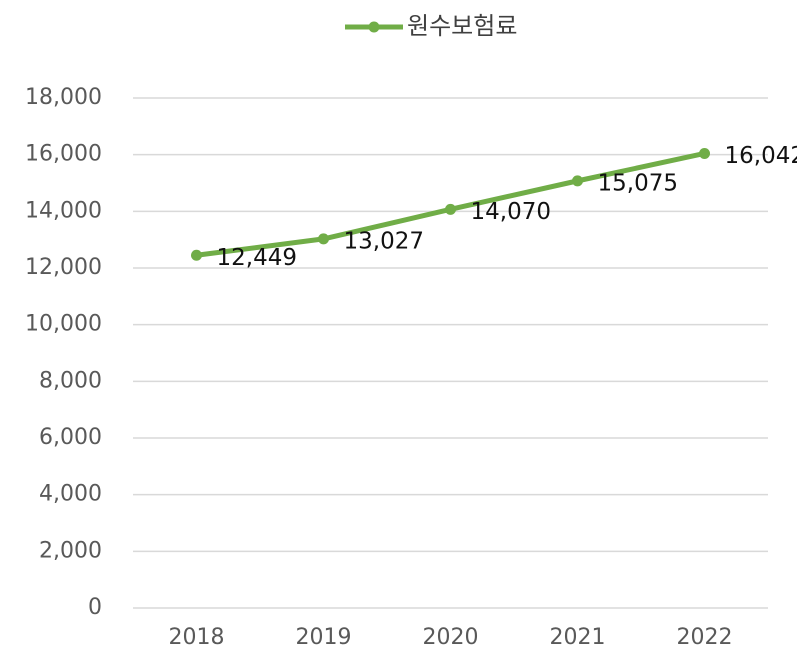 The image size is (797, 655). I want to click on x-tick-label: 2019, so click(324, 637).